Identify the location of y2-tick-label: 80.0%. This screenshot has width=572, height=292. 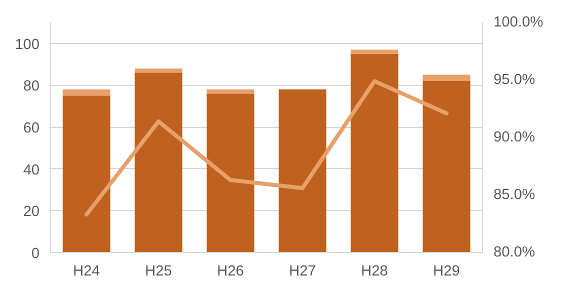
(515, 252).